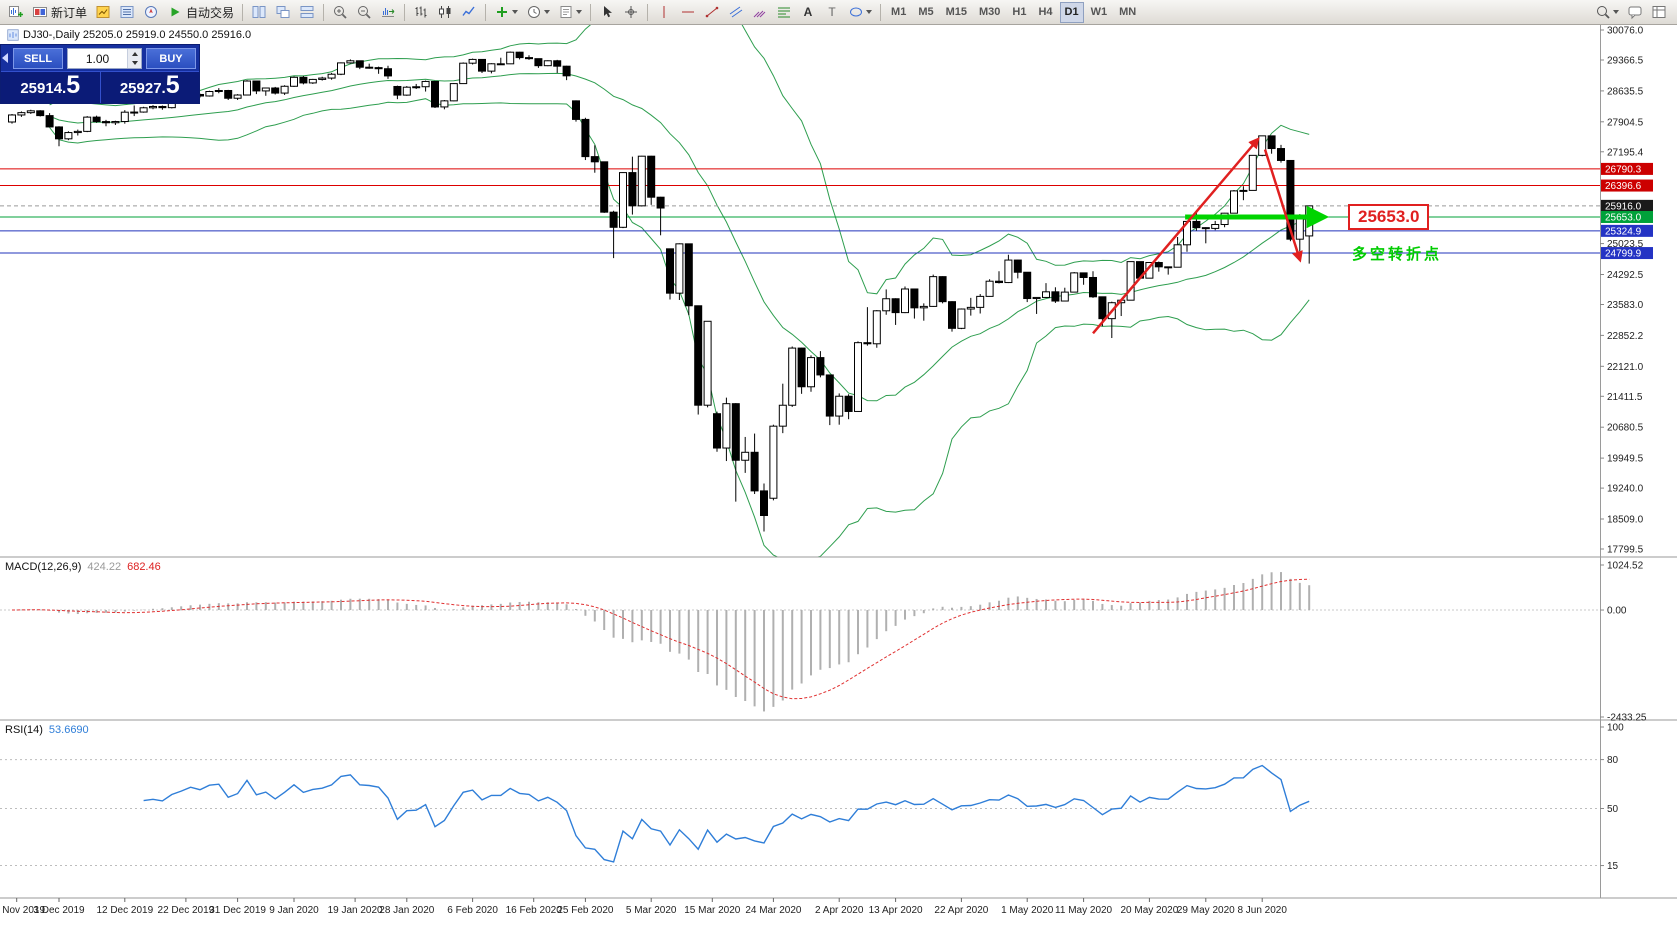  Describe the element at coordinates (1613, 760) in the screenshot. I see `svg-text: 80` at that location.